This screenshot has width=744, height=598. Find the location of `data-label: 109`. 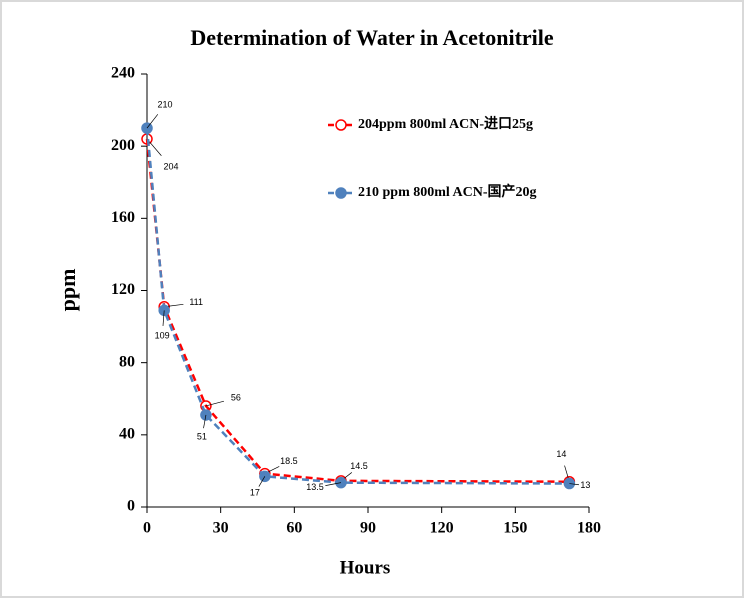

data-label: 109 is located at coordinates (162, 336).